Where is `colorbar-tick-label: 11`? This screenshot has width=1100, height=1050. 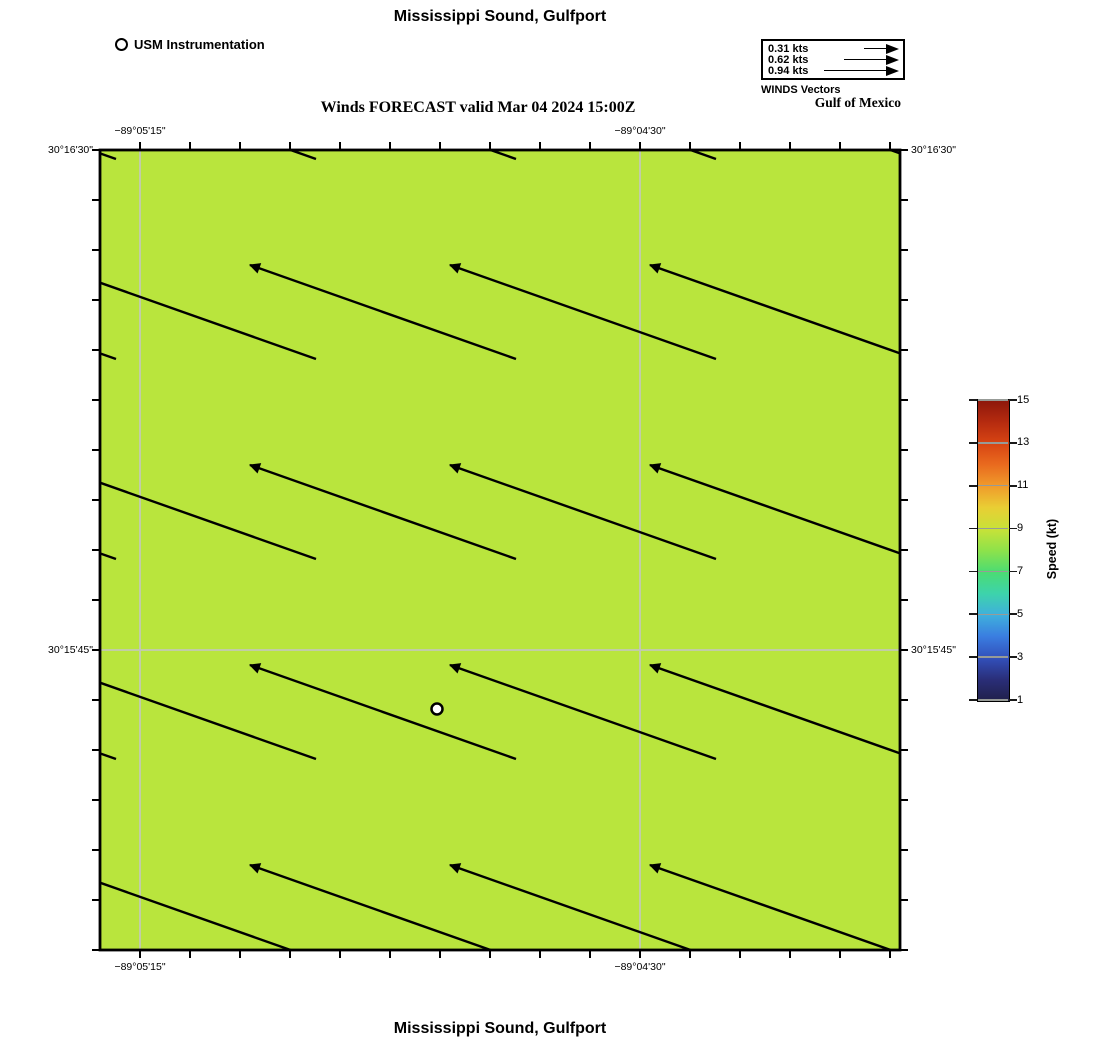
colorbar-tick-label: 11 is located at coordinates (1023, 485).